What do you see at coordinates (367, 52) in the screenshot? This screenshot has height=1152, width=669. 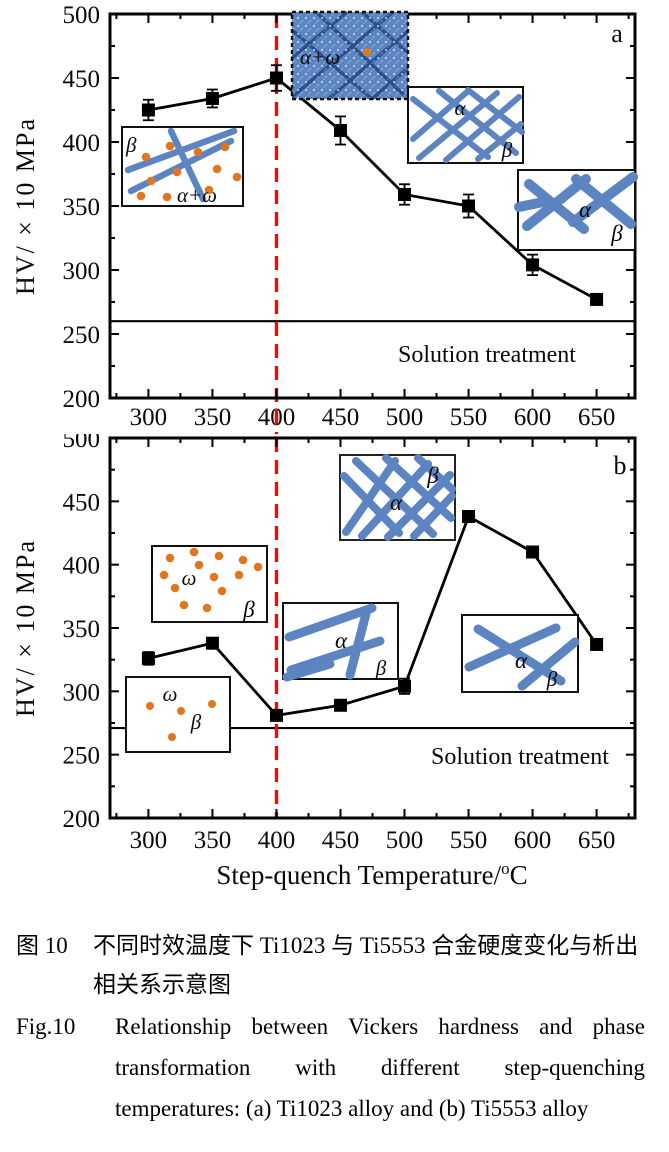 I see `omega-particle` at bounding box center [367, 52].